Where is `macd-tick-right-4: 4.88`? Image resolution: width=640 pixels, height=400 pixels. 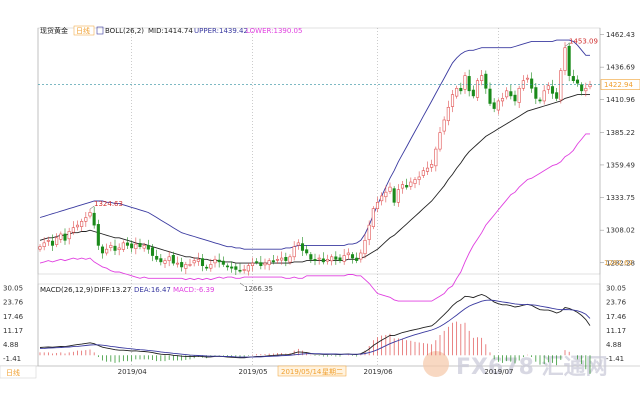
macd-tick-right-4: 4.88 is located at coordinates (614, 345).